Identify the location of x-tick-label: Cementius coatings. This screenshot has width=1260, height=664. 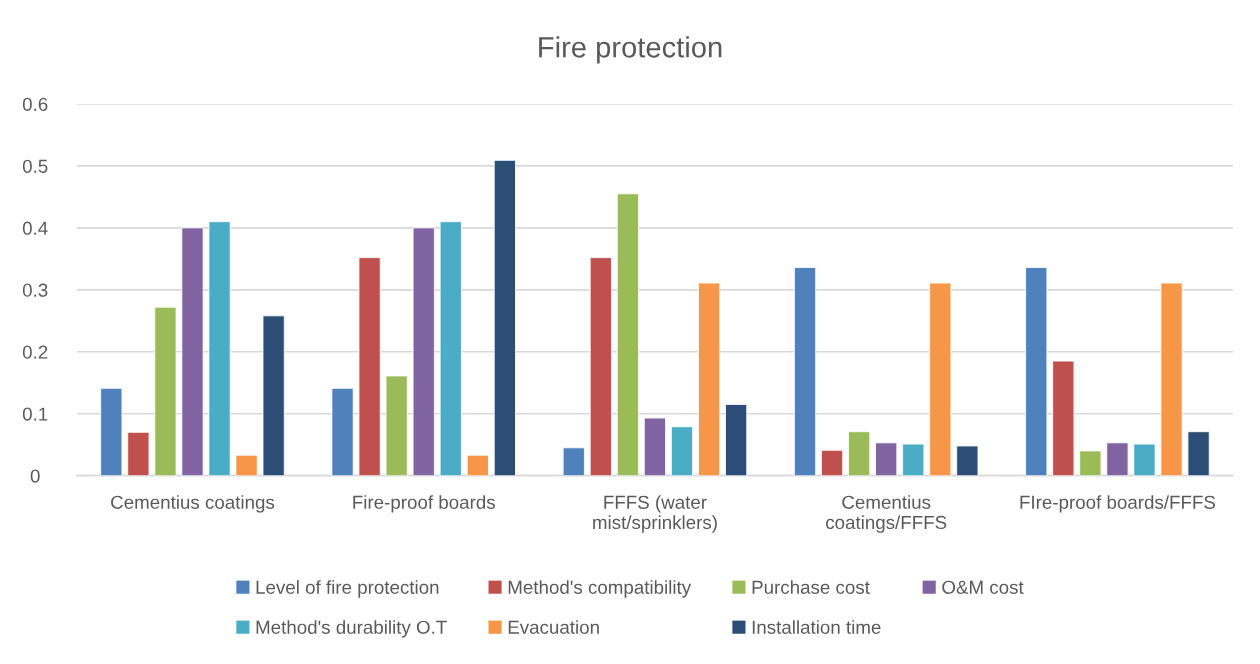
(193, 504).